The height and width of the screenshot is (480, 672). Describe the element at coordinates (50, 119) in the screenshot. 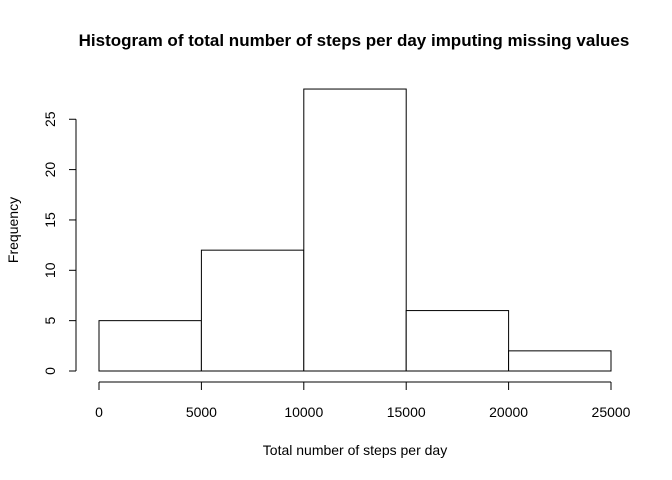

I see `y-tick-label-5: 25` at that location.